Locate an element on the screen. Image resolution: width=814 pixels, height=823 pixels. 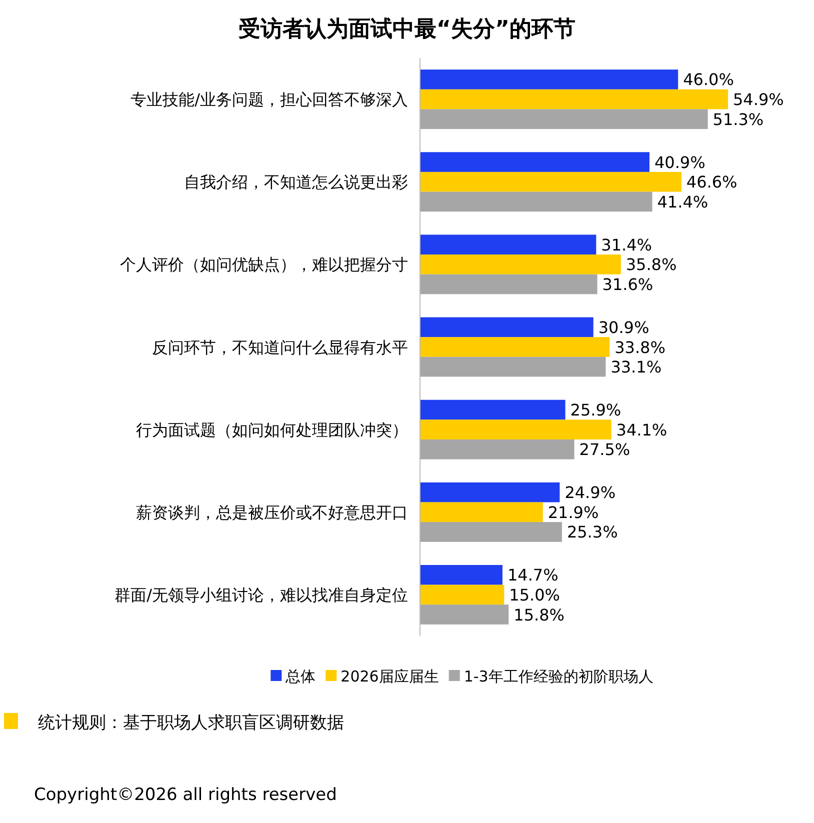
data-label: 15.0% is located at coordinates (534, 594).